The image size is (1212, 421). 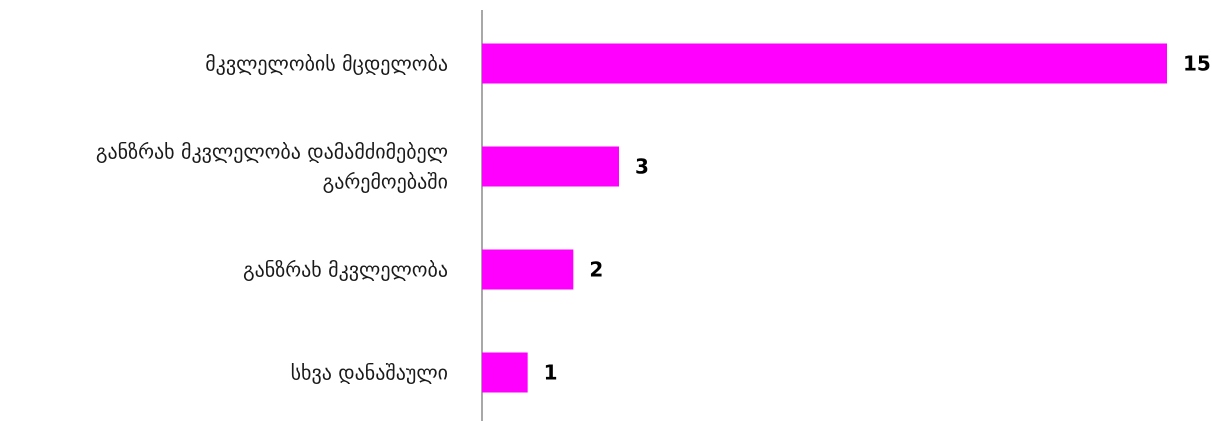 I want to click on bar-value-label: 1, so click(x=551, y=373).